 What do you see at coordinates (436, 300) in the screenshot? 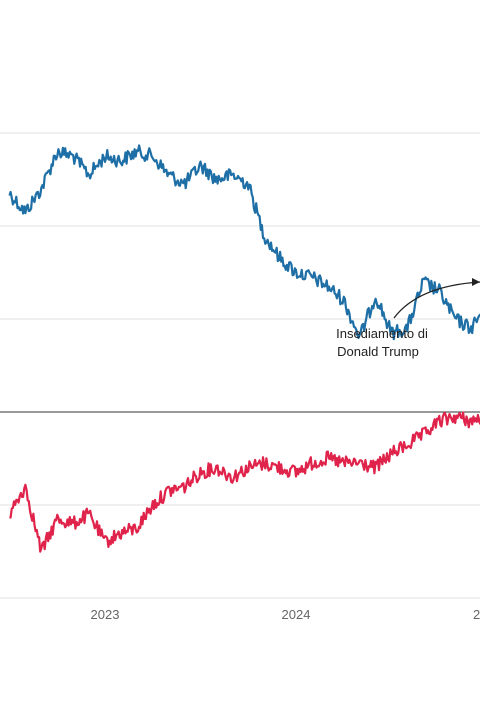
I see `annotation-arrow` at bounding box center [436, 300].